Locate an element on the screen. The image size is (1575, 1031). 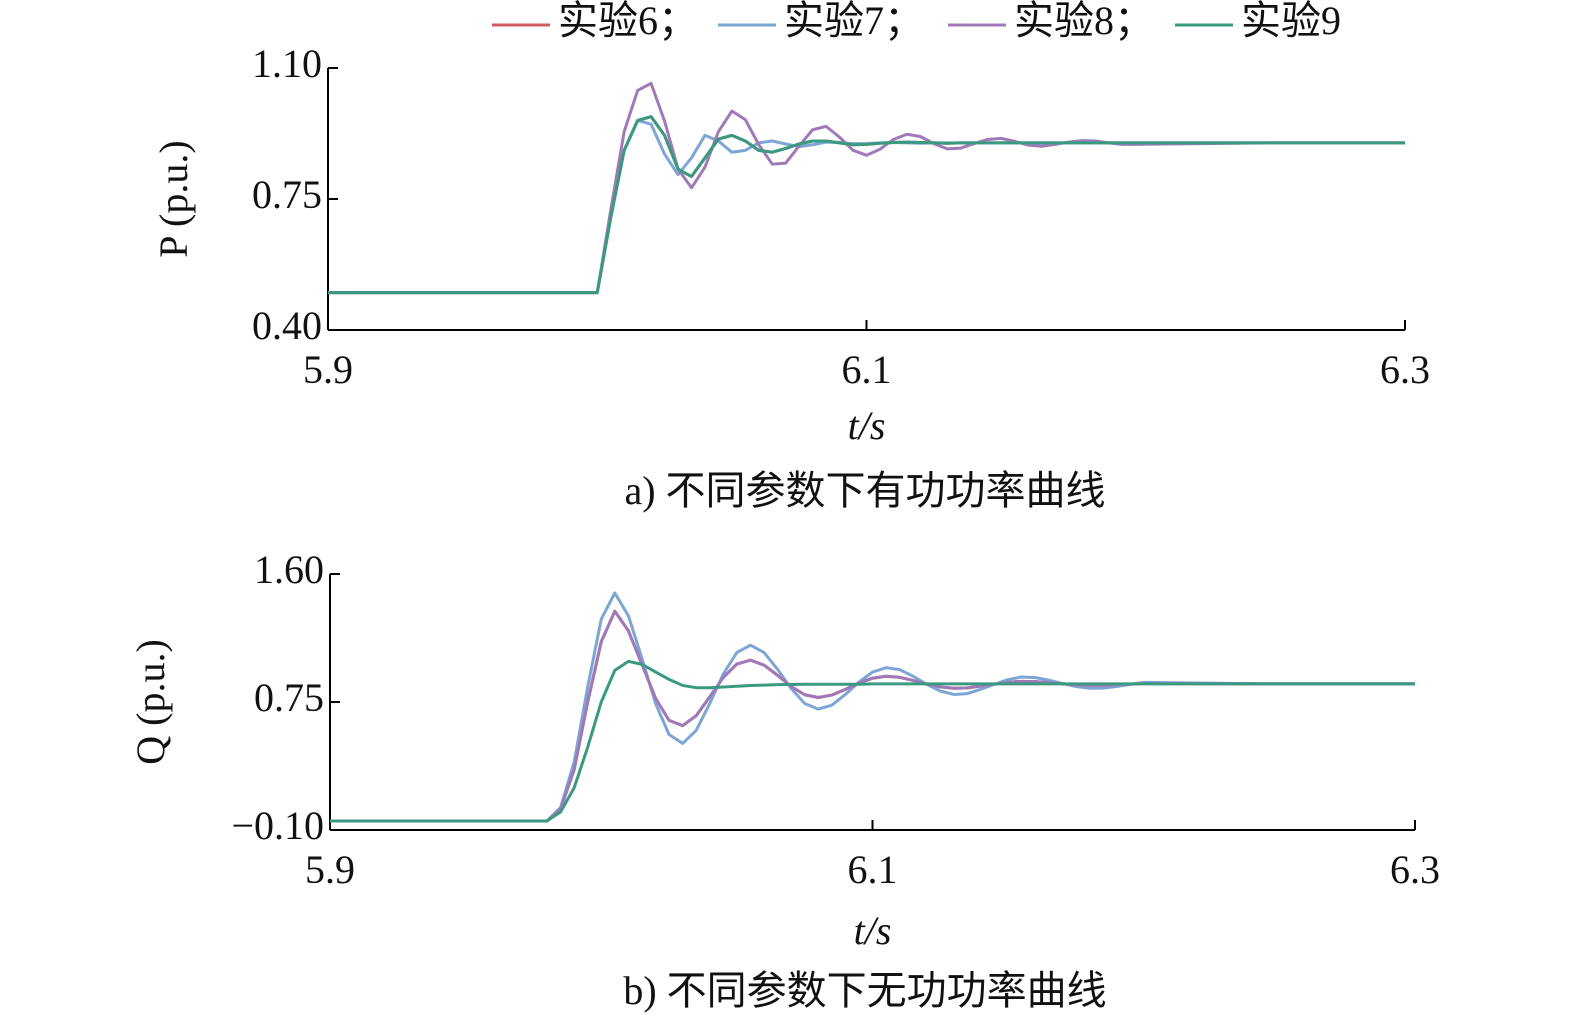
y-axis-label: P (p.u.) is located at coordinates (173, 198).